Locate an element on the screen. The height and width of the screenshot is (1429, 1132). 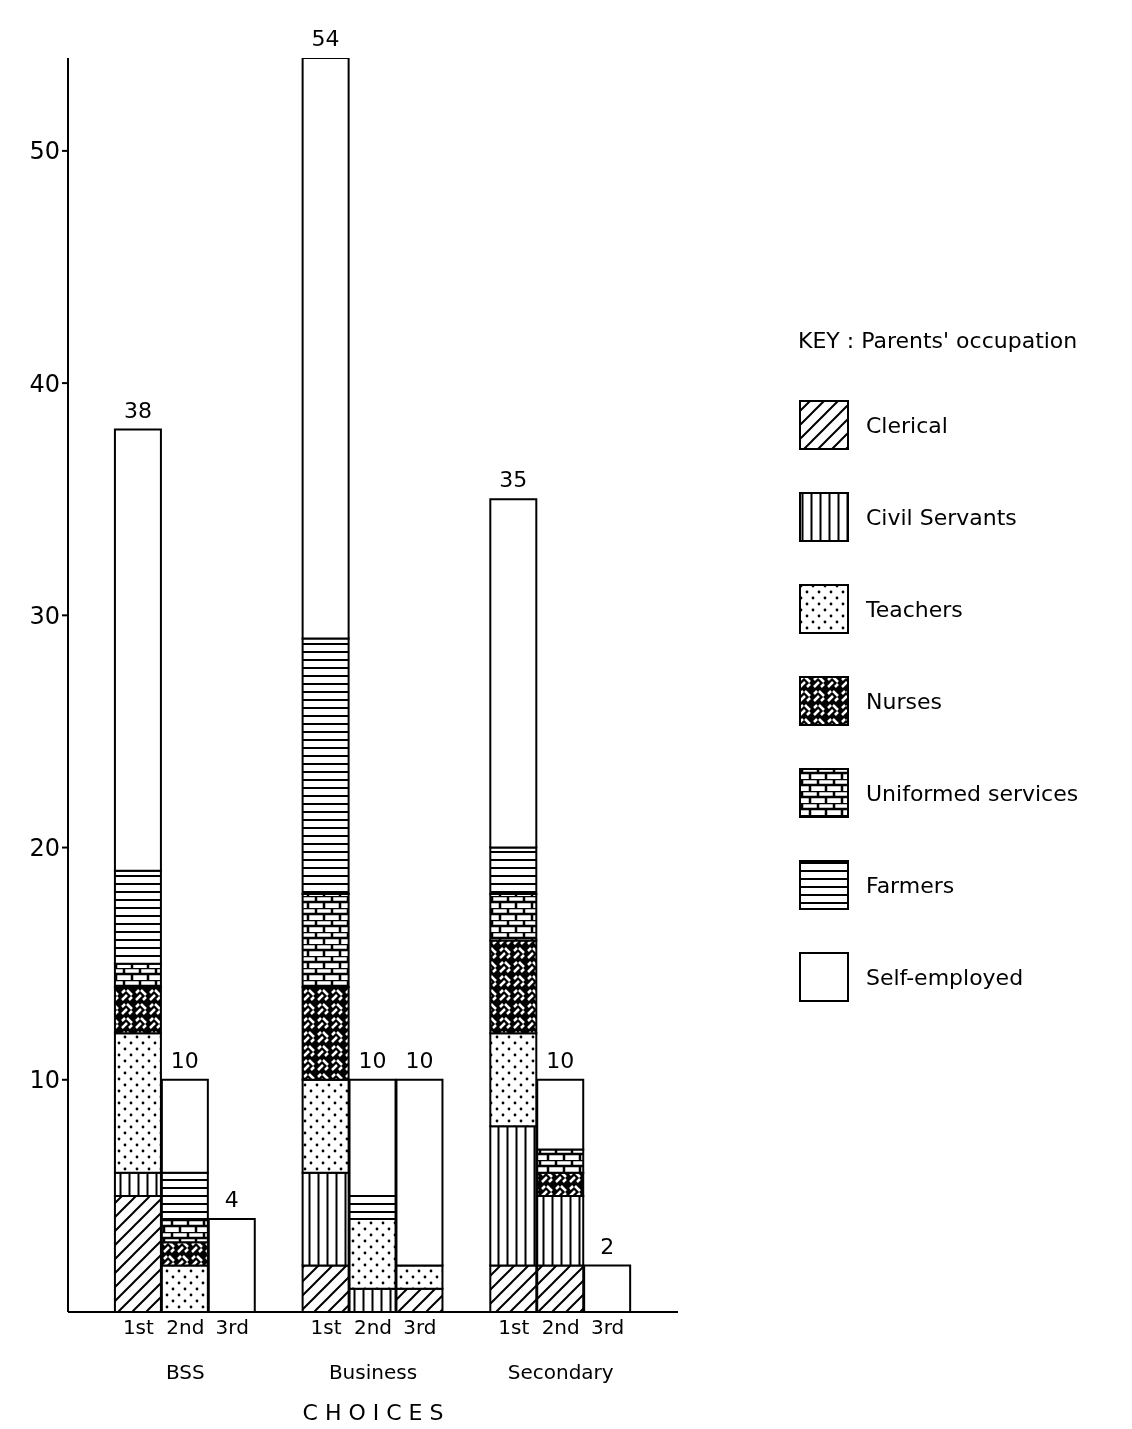
legend-label: Uniformed services is located at coordinates (972, 793).